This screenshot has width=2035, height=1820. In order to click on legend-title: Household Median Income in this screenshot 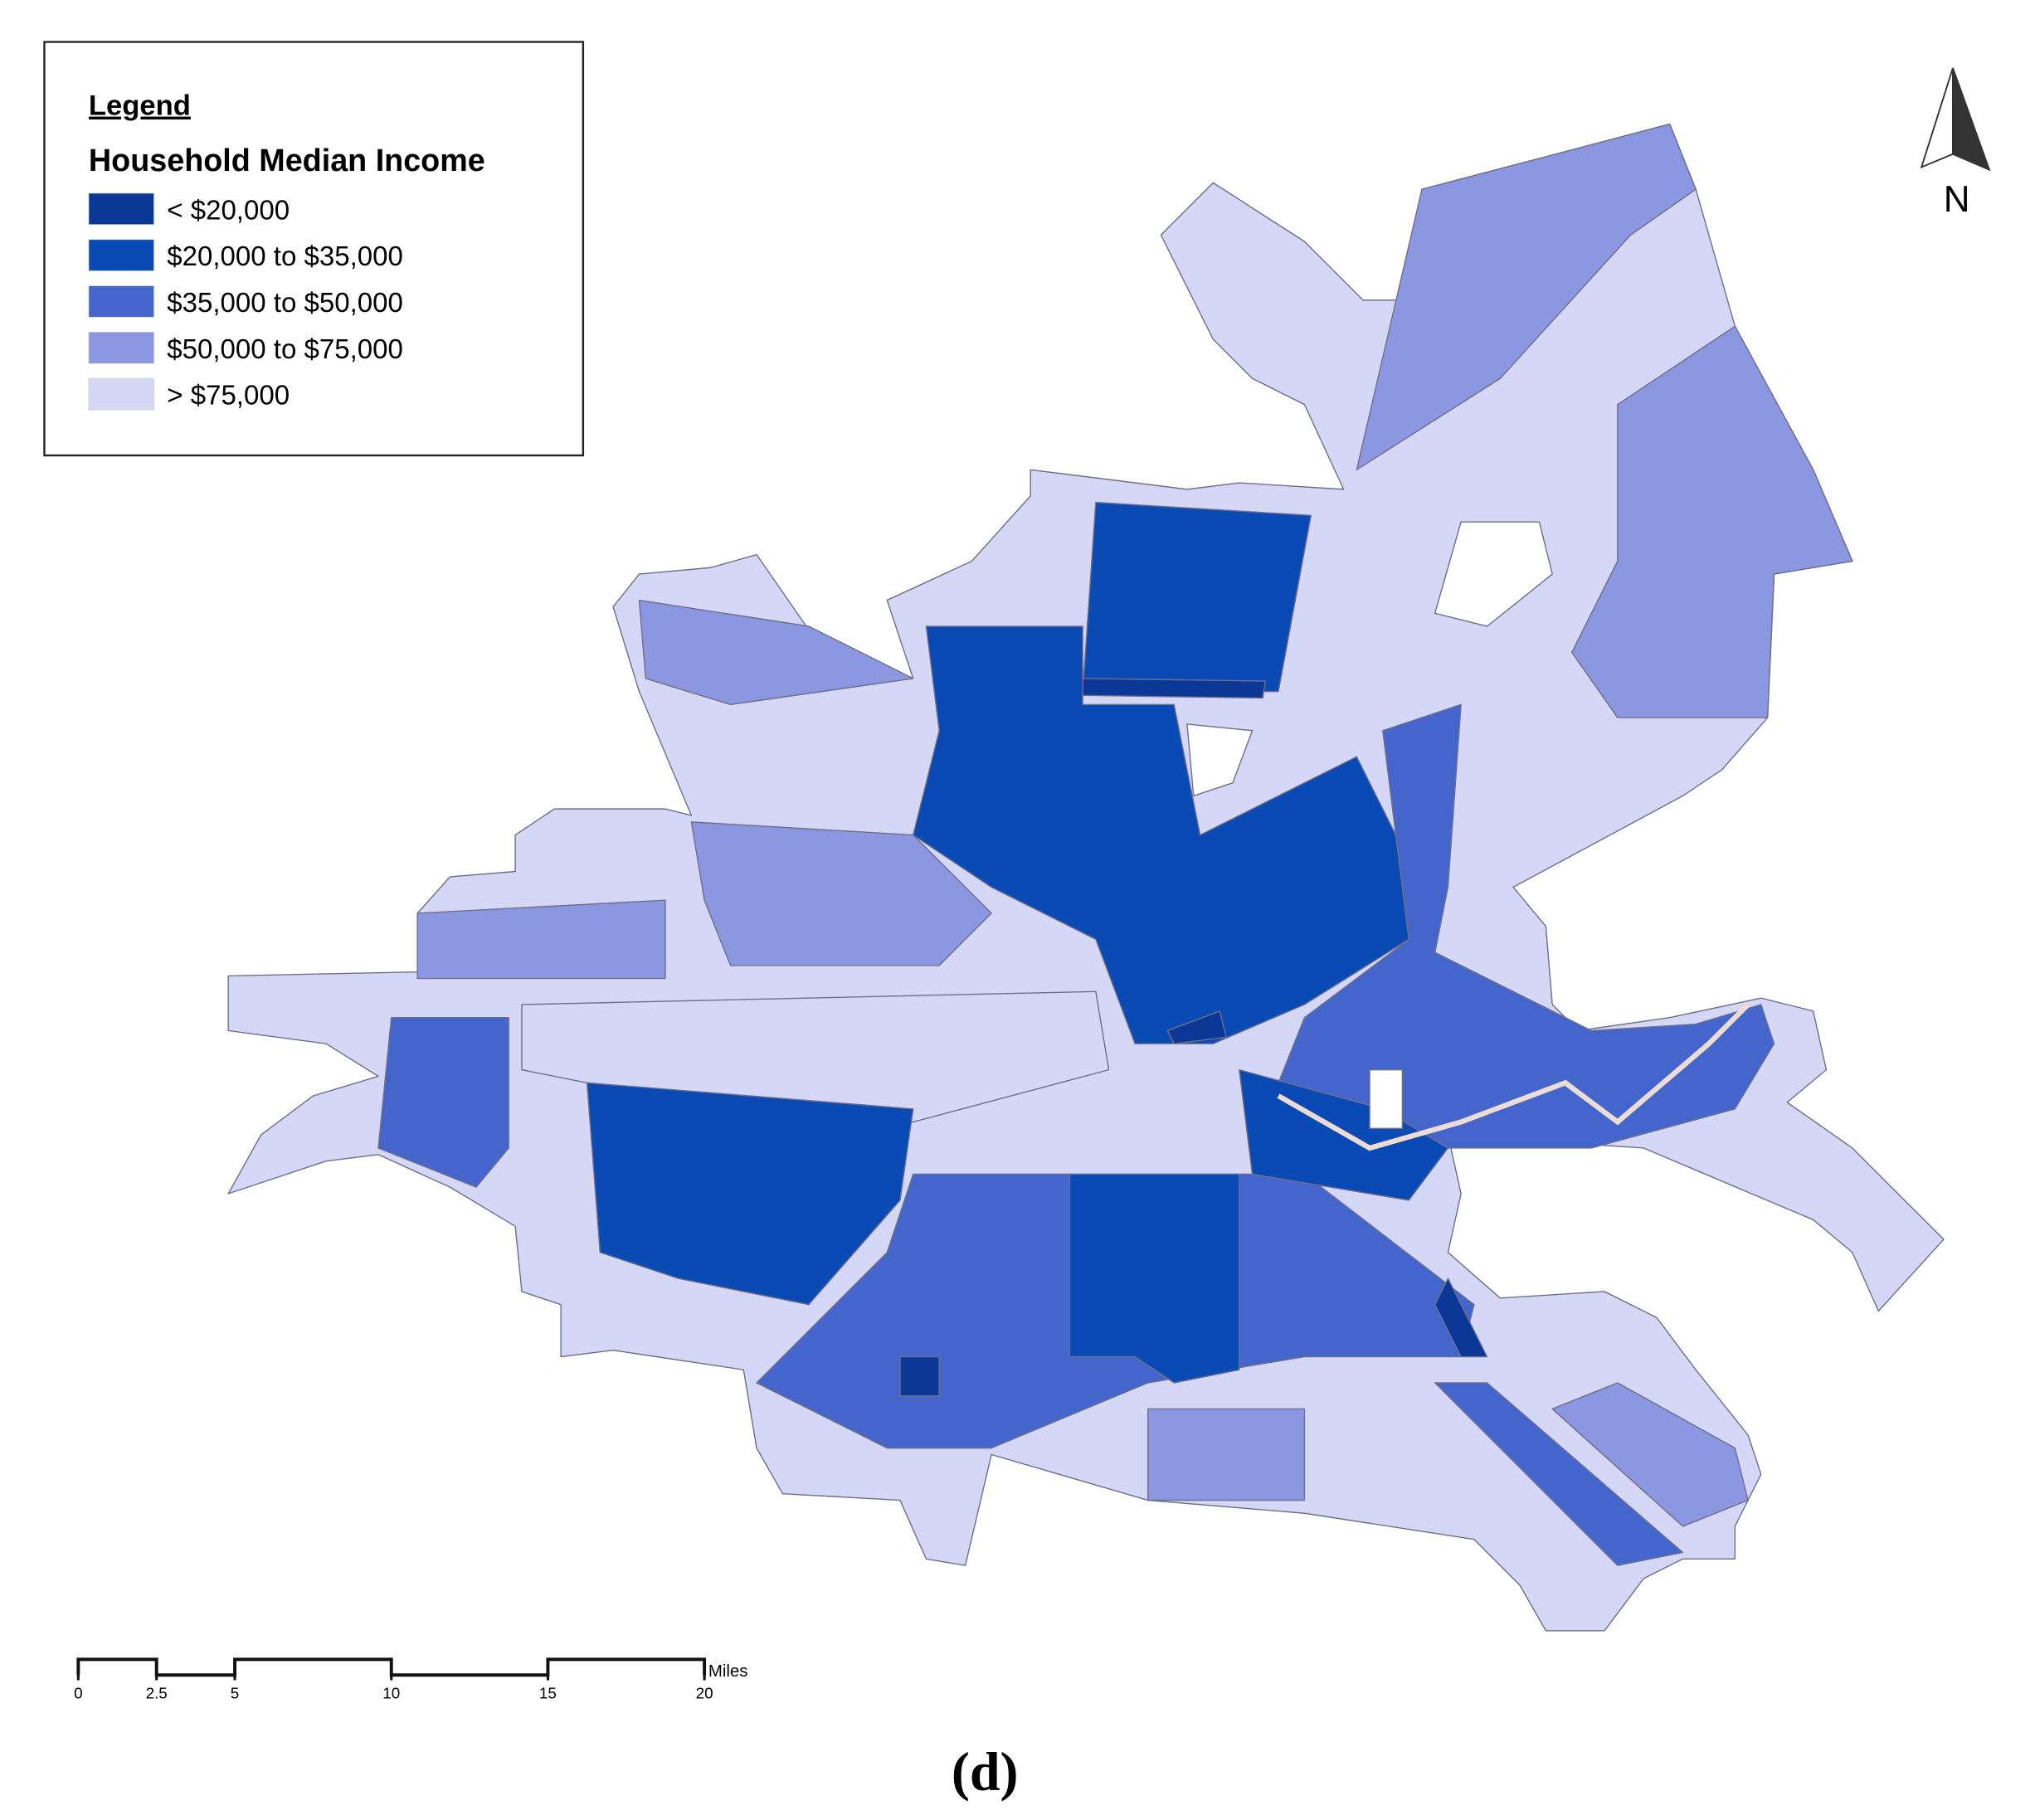, I will do `click(287, 160)`.